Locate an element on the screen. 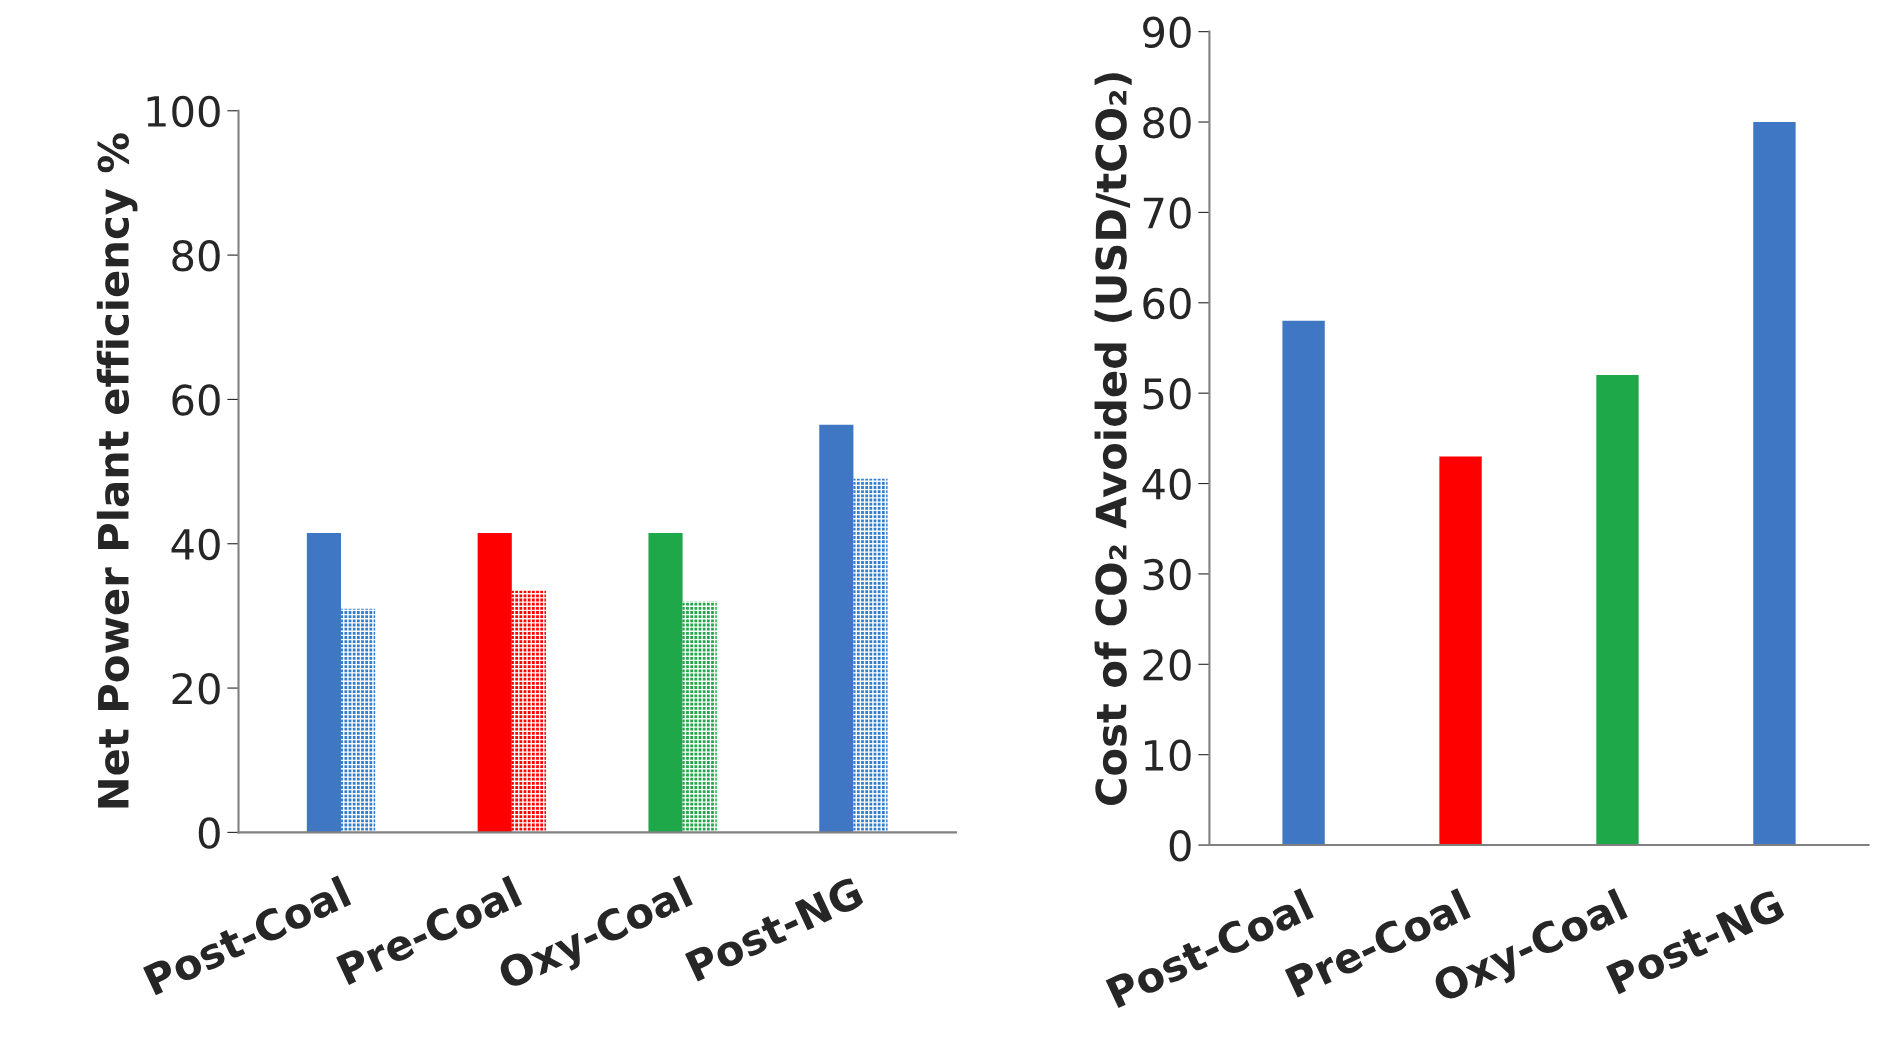 The width and height of the screenshot is (1878, 1055). y-axis-title: Net Power Plant efficiency % is located at coordinates (117, 470).